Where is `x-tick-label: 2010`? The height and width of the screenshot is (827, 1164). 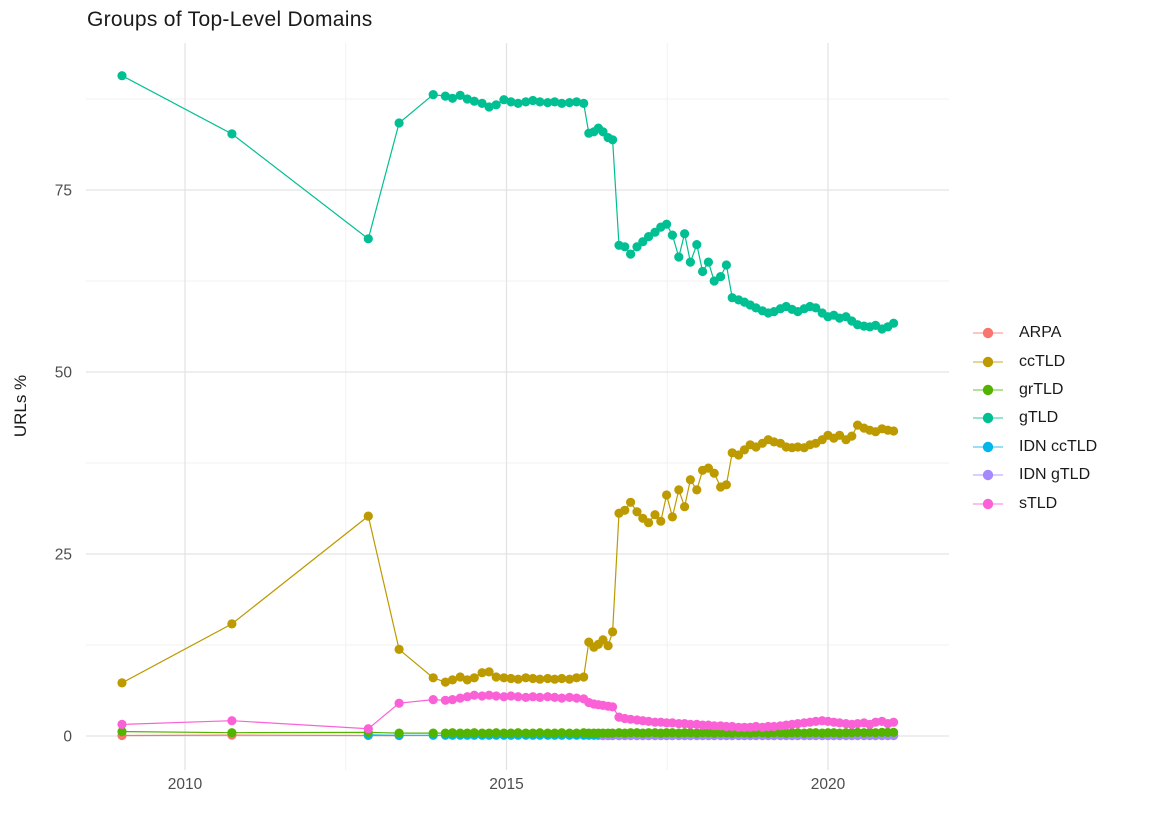
x-tick-label: 2010 is located at coordinates (185, 784).